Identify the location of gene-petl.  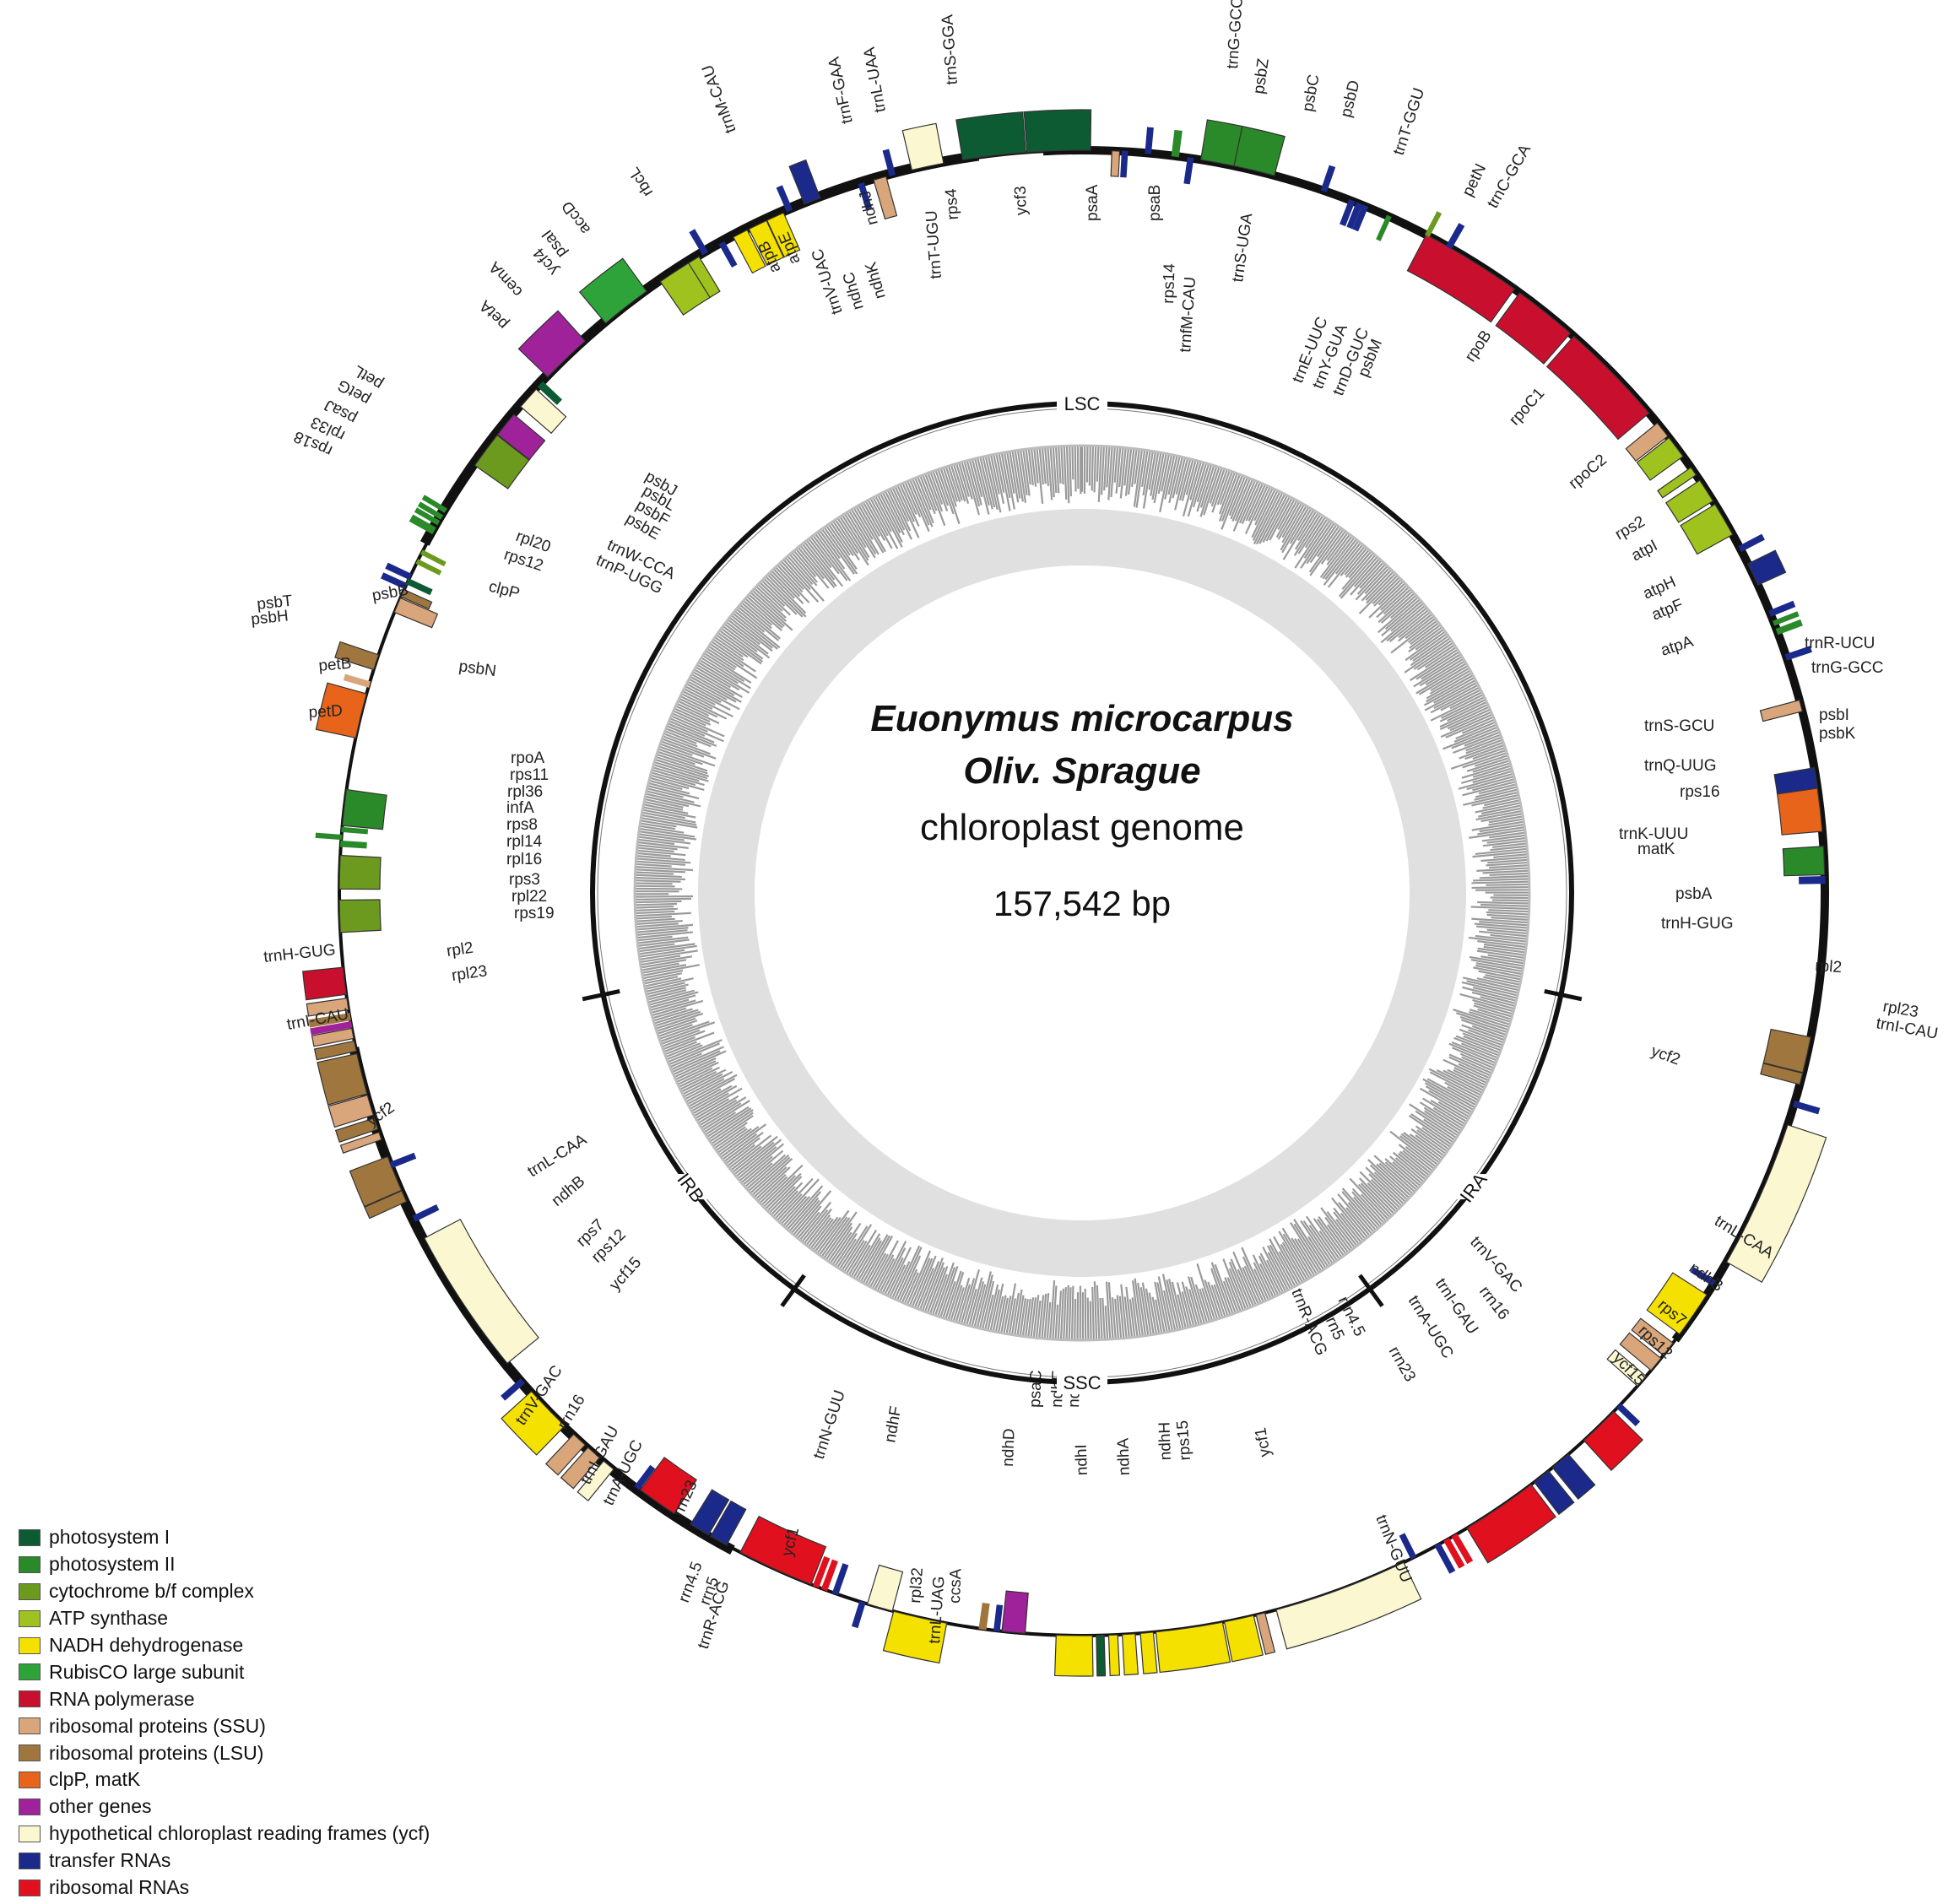
(433, 558).